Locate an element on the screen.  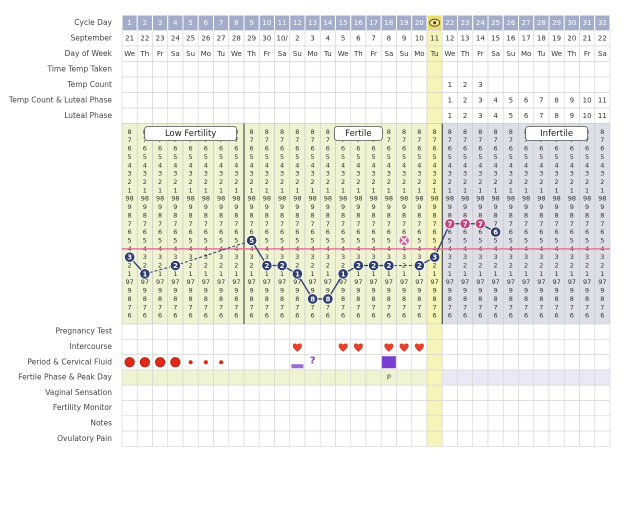
cycle-day: 28 is located at coordinates (541, 23).